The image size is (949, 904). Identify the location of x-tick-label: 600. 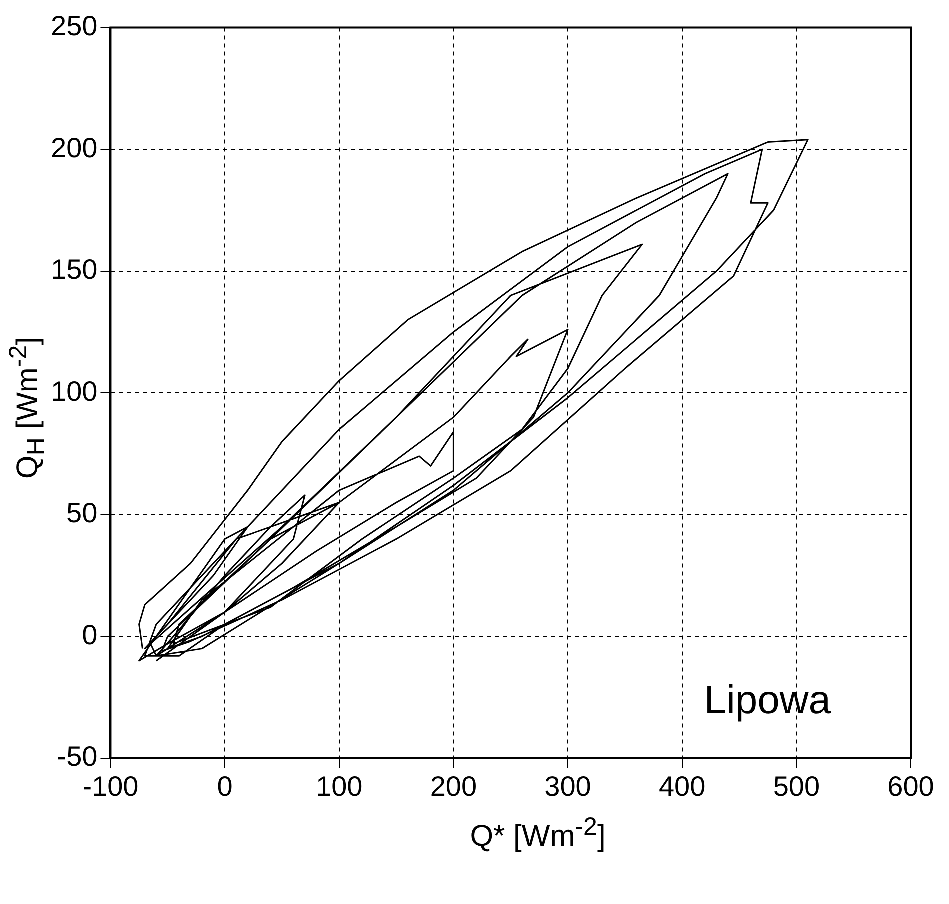
(911, 786).